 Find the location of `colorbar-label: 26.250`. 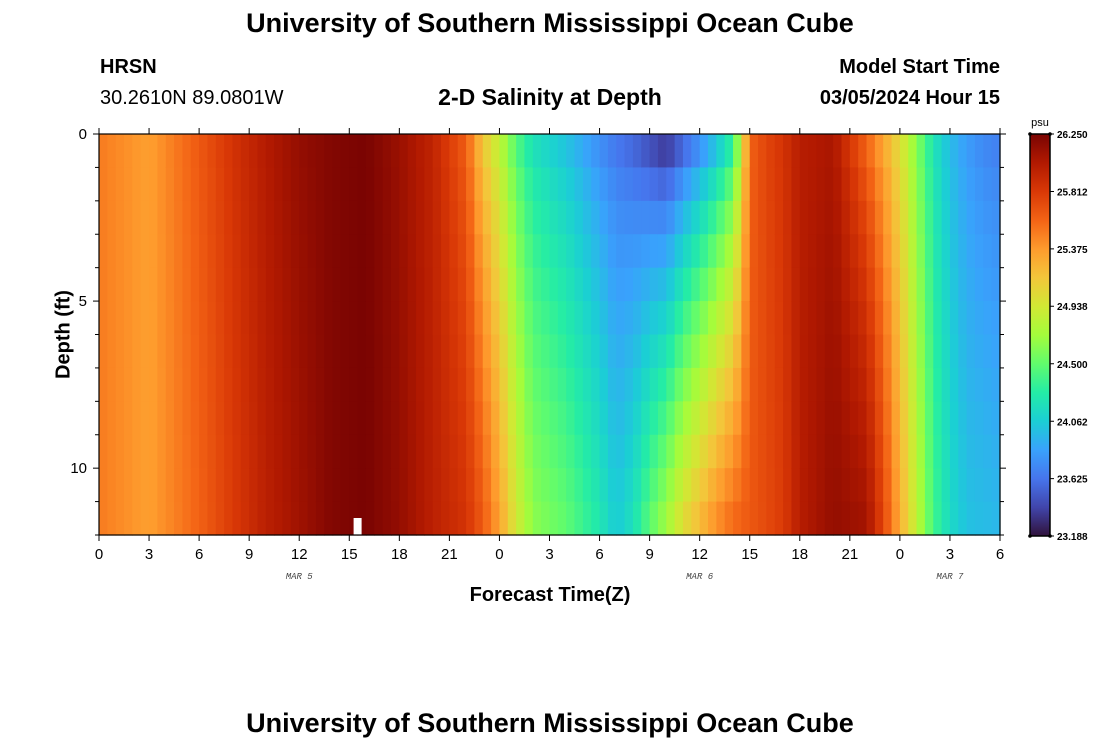

colorbar-label: 26.250 is located at coordinates (1072, 135).